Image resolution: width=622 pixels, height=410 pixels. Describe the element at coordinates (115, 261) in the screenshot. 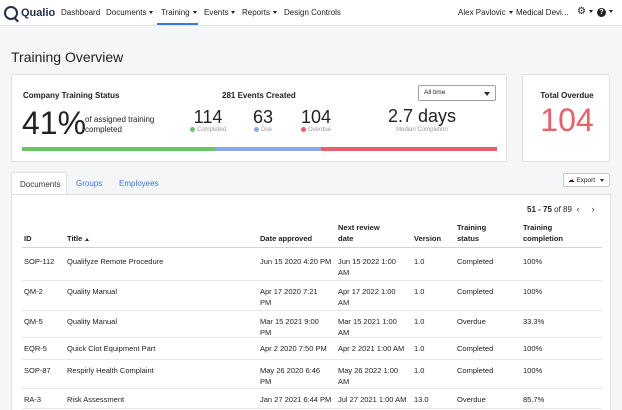

I see `cell-title: Qualifyze Remote Procedure` at that location.